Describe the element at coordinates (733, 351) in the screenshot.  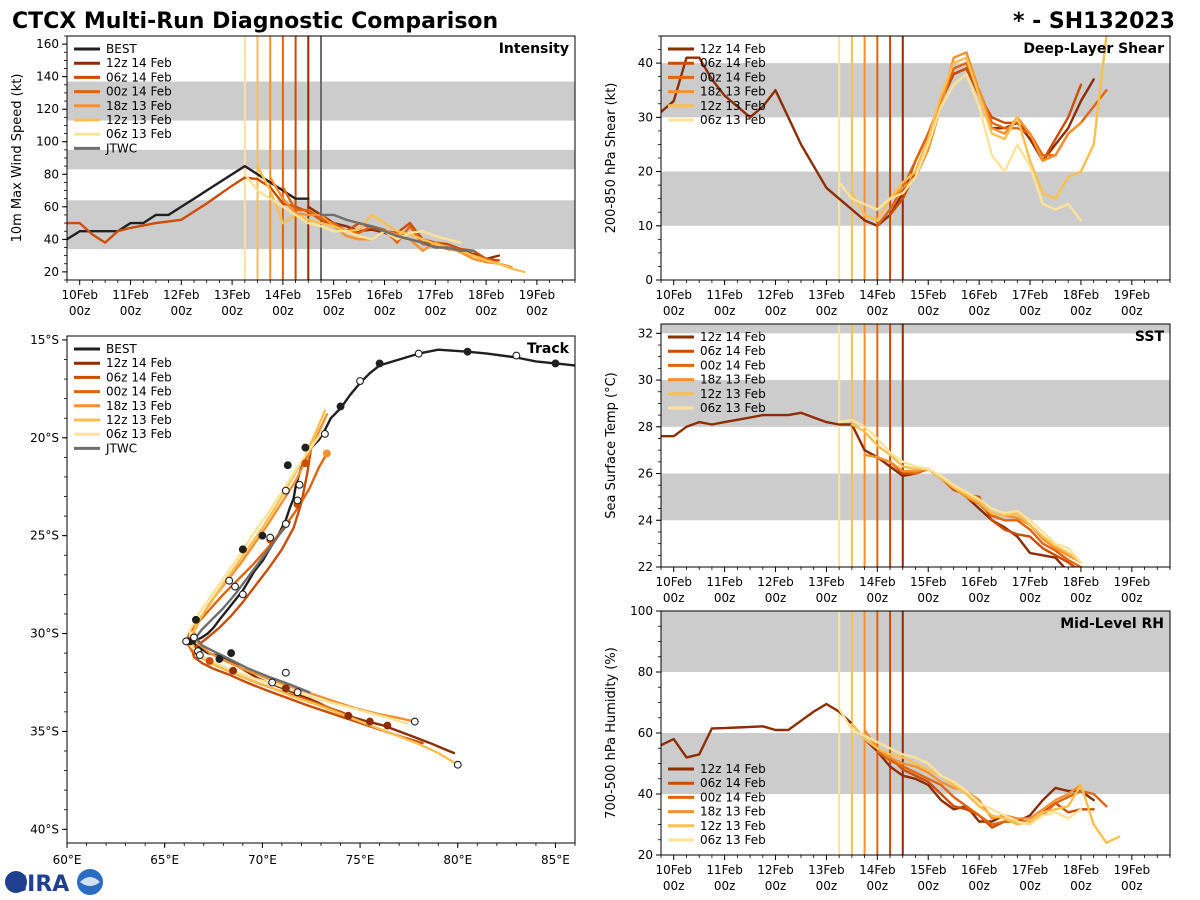
I see `sst-legend-label-06z-14-feb: 06z 14 Feb` at that location.